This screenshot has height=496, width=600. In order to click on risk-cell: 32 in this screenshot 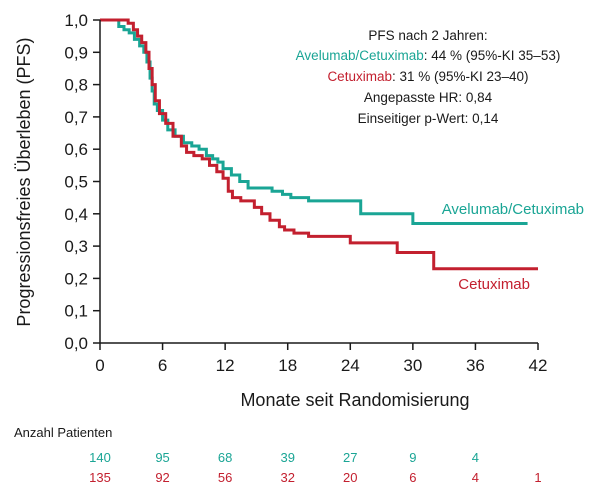, I will do `click(287, 477)`.